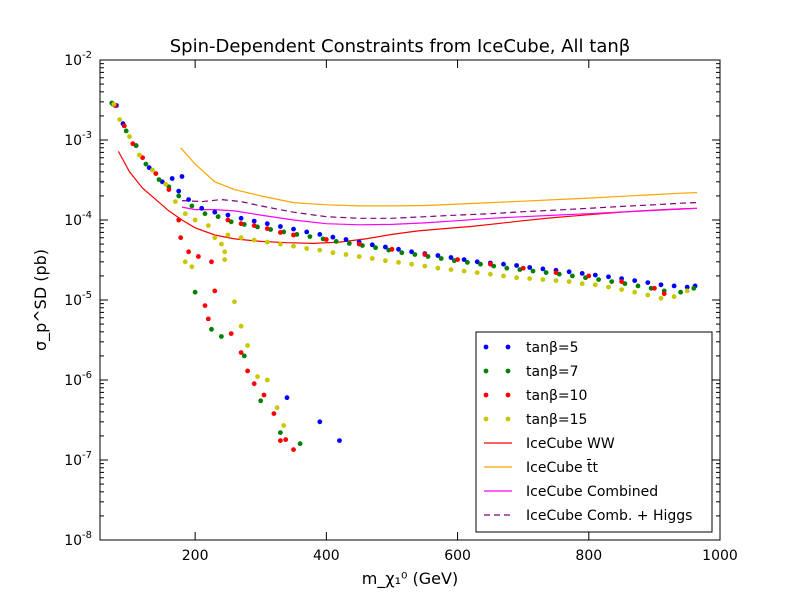  Describe the element at coordinates (592, 492) in the screenshot. I see `legend-label: IceCube Combined` at that location.